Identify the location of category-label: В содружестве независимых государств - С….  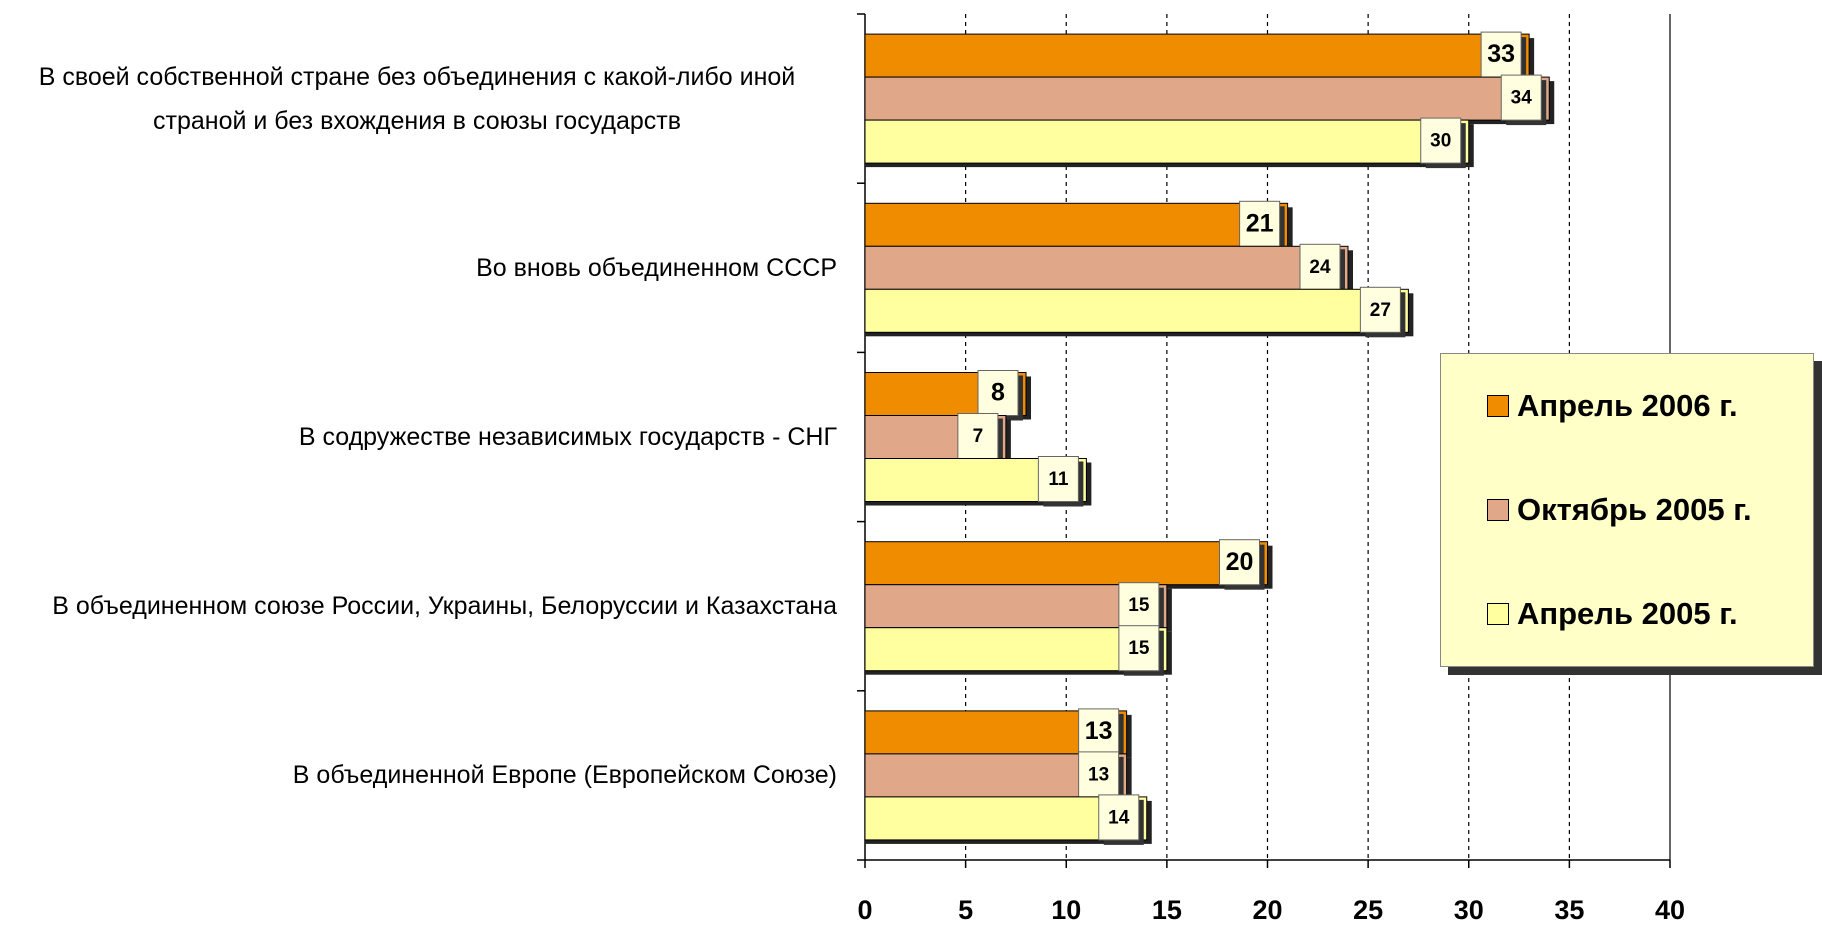
(418, 436).